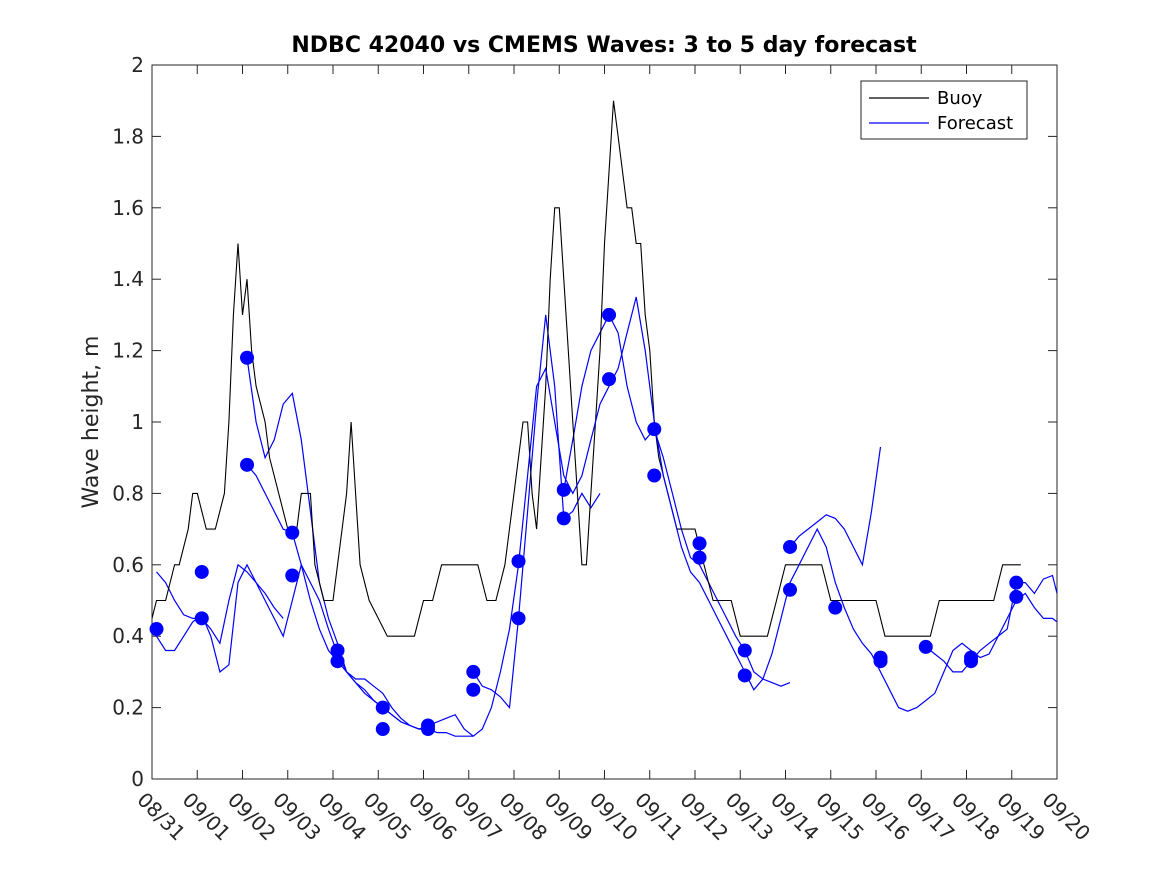 This screenshot has height=875, width=1167. I want to click on y-tick-label: 0.8, so click(128, 493).